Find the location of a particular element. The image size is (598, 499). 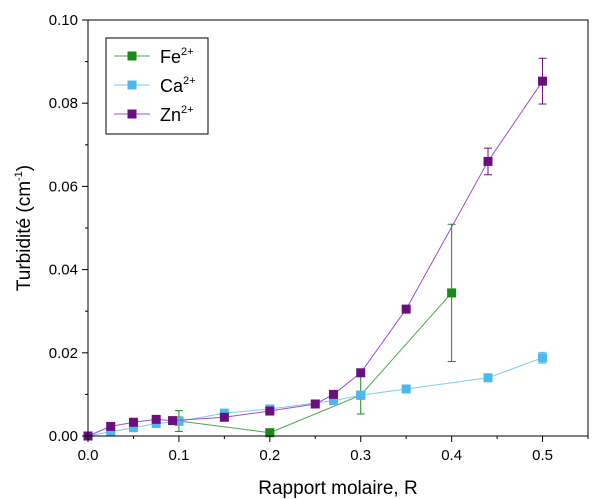

y-tick-label: 0.00 is located at coordinates (63, 436).